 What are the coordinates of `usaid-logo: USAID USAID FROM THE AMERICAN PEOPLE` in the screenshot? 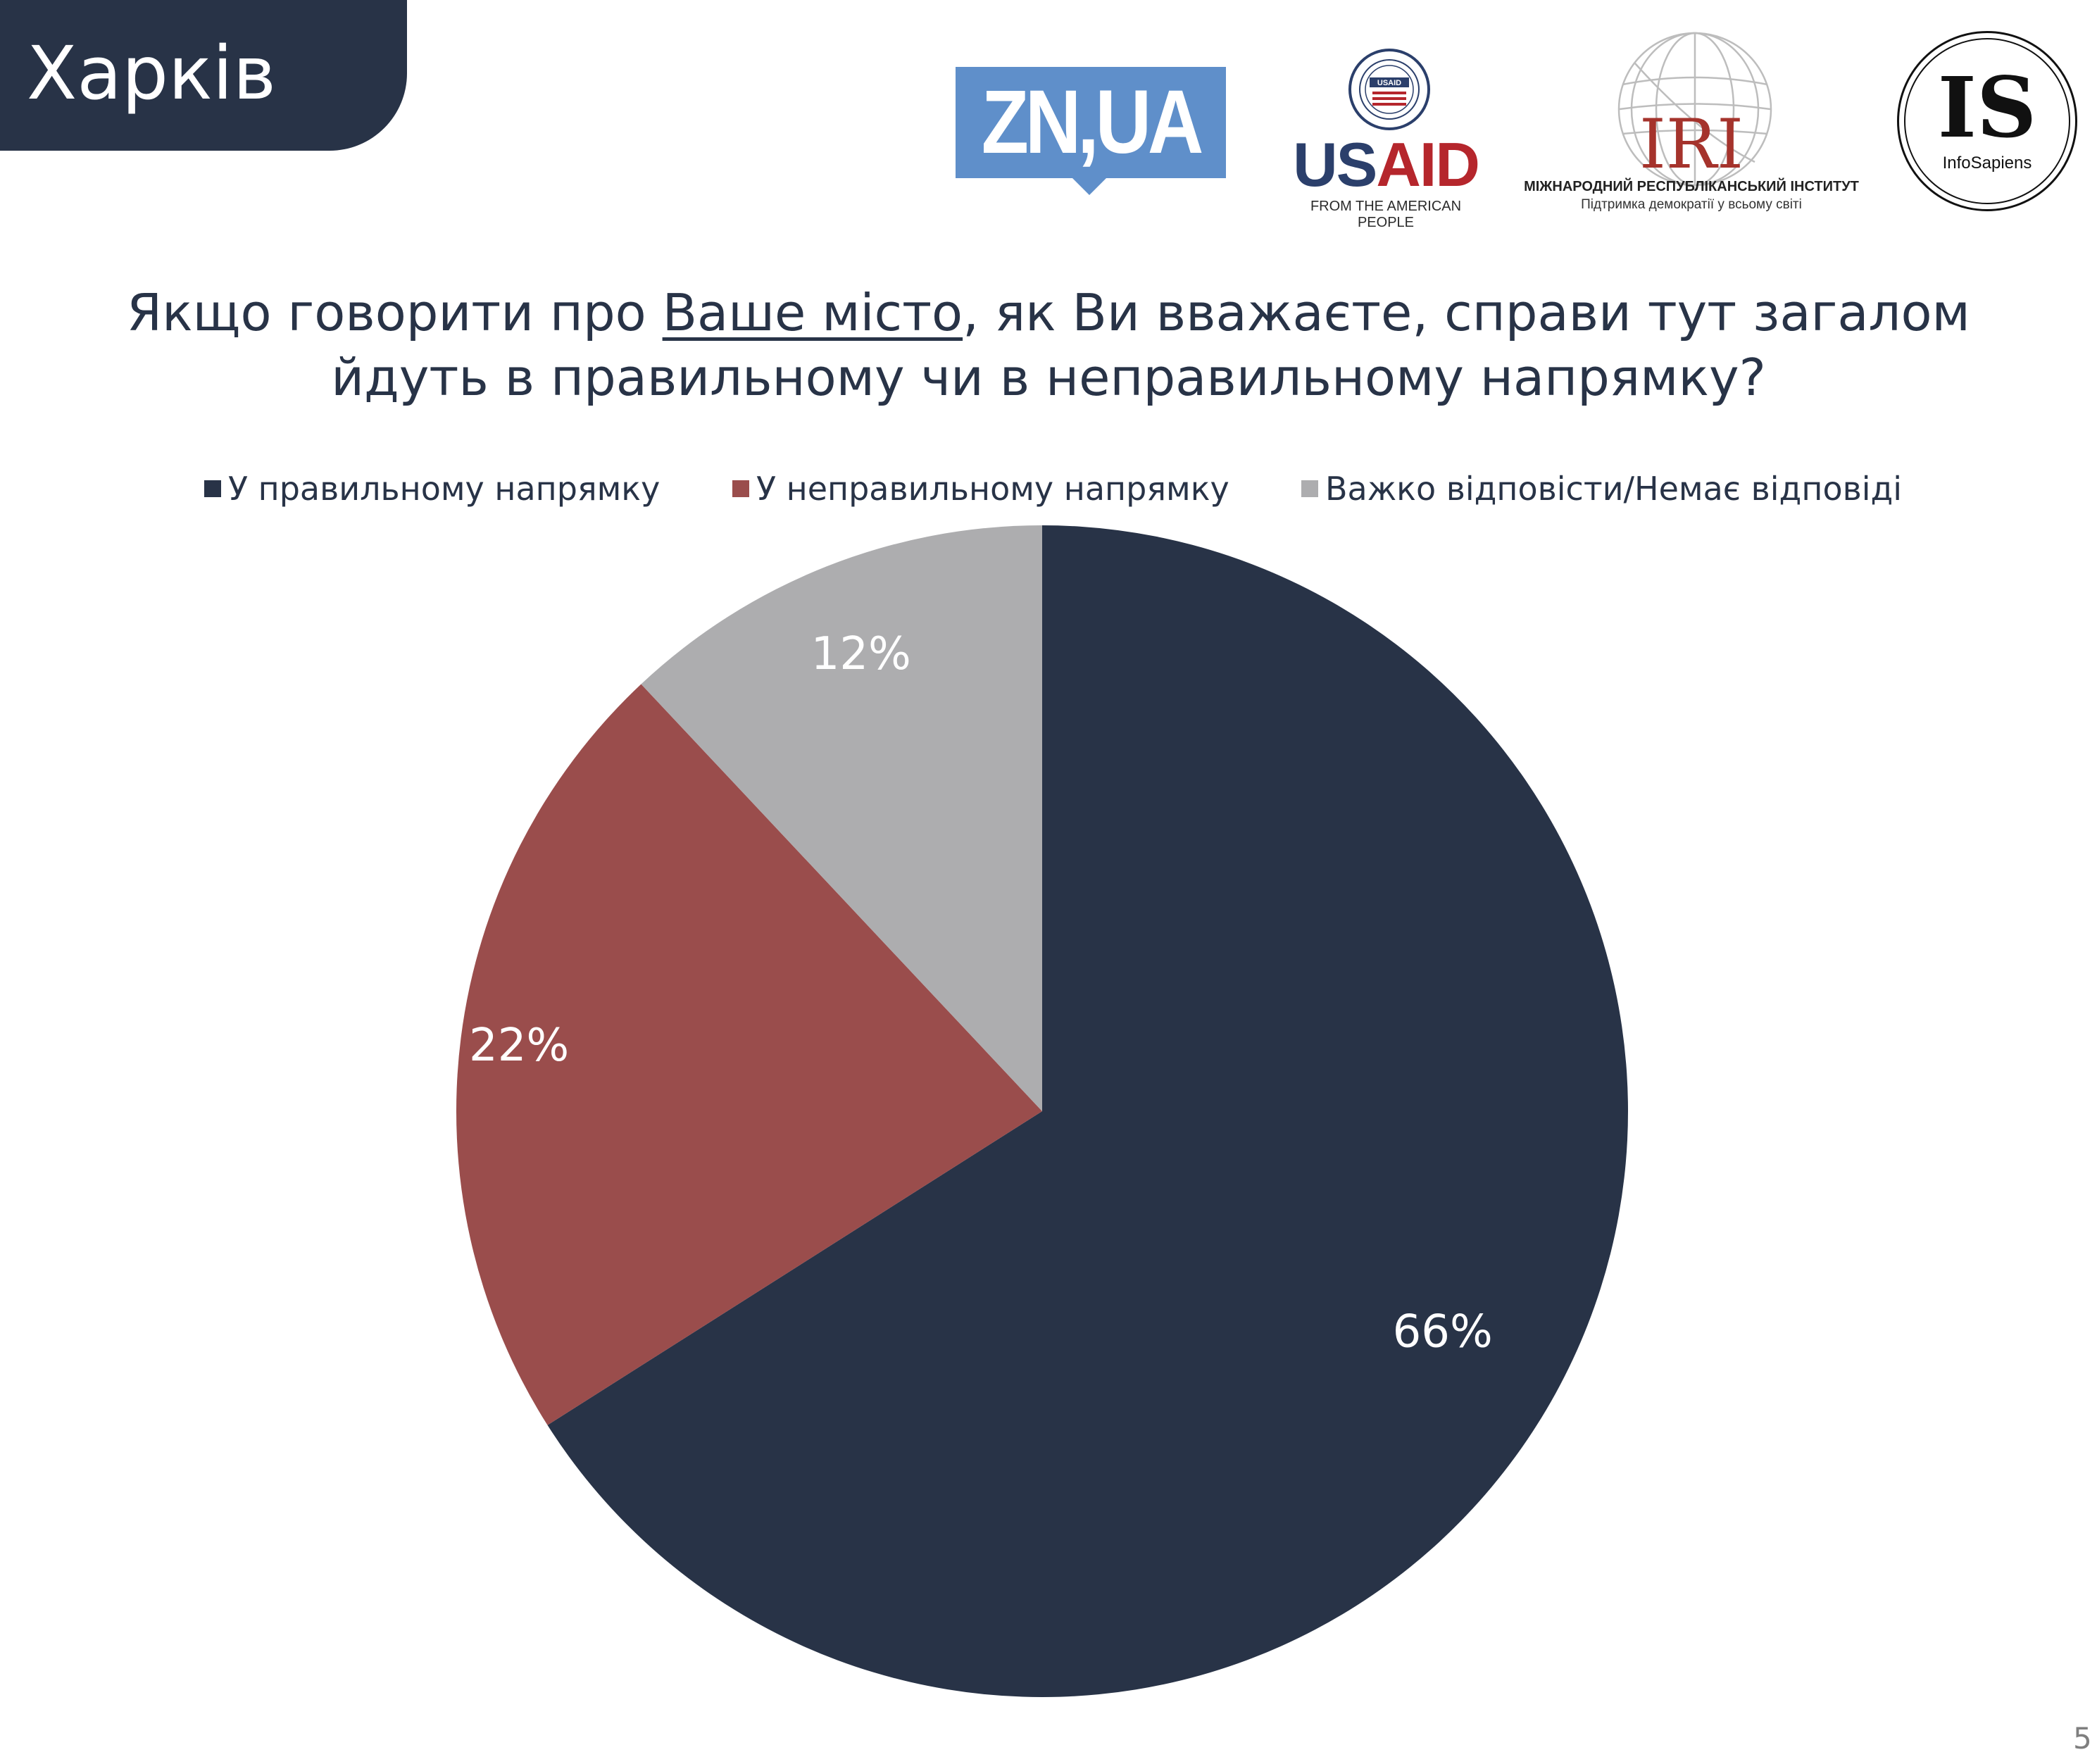 It's located at (1385, 139).